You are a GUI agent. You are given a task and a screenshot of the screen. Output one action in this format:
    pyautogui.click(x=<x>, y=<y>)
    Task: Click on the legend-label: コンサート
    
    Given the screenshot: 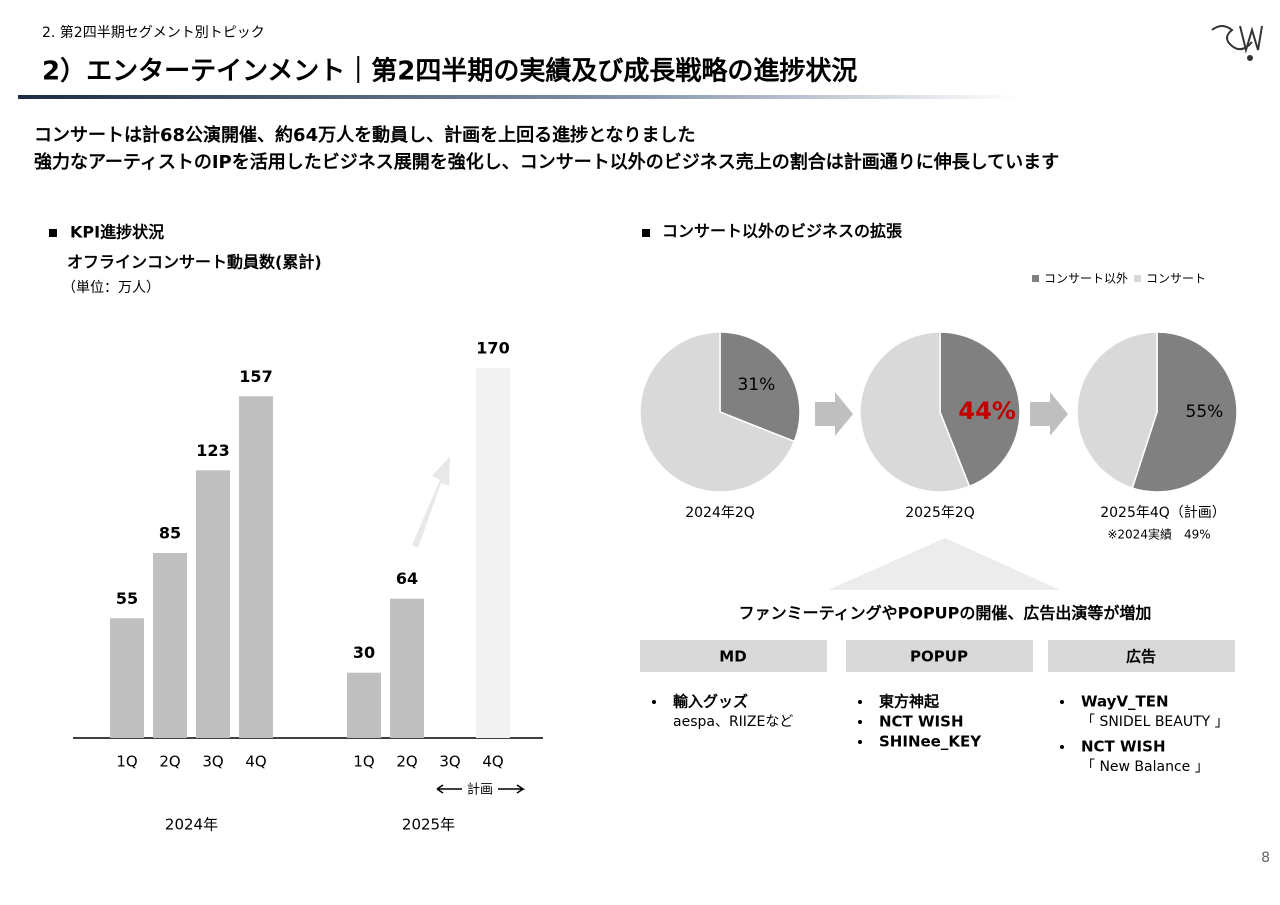 What is the action you would take?
    pyautogui.click(x=1176, y=279)
    